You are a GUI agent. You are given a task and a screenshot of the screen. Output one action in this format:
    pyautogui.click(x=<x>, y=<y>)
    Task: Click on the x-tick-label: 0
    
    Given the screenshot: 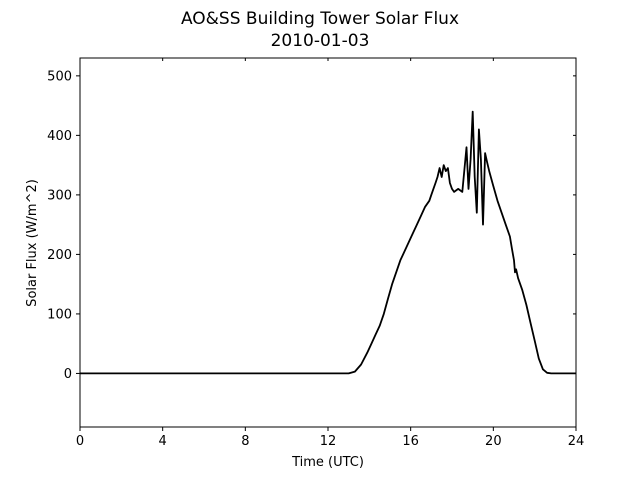 What is the action you would take?
    pyautogui.click(x=80, y=441)
    